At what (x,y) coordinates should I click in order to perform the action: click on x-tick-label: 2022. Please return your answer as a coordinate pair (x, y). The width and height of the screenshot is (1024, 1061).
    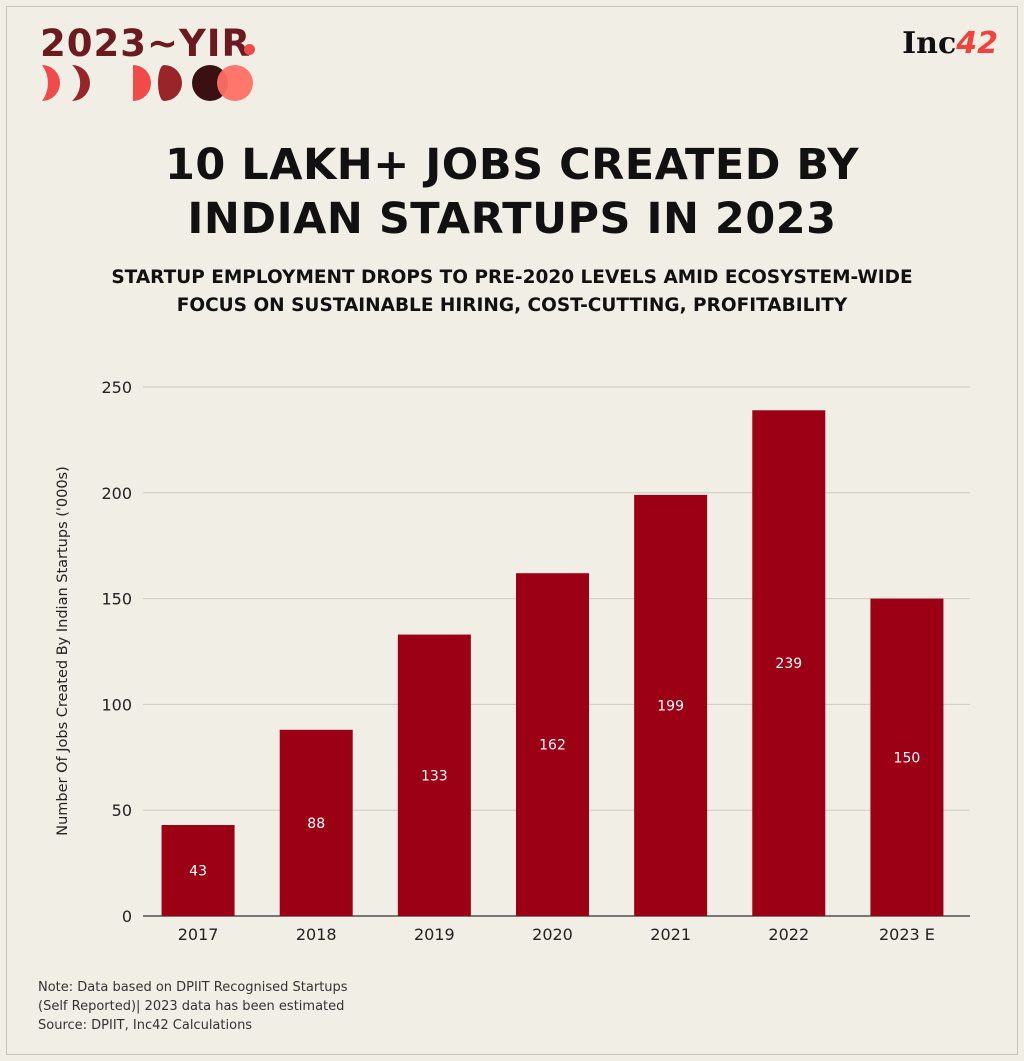
    Looking at the image, I should click on (788, 934).